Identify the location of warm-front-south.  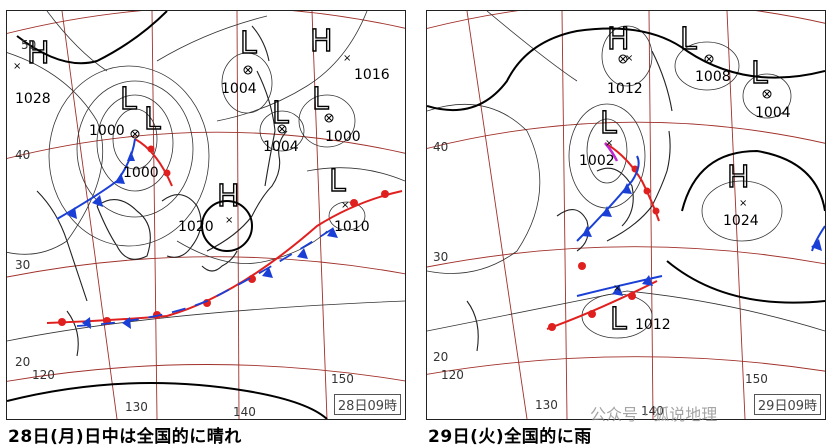
(602, 305).